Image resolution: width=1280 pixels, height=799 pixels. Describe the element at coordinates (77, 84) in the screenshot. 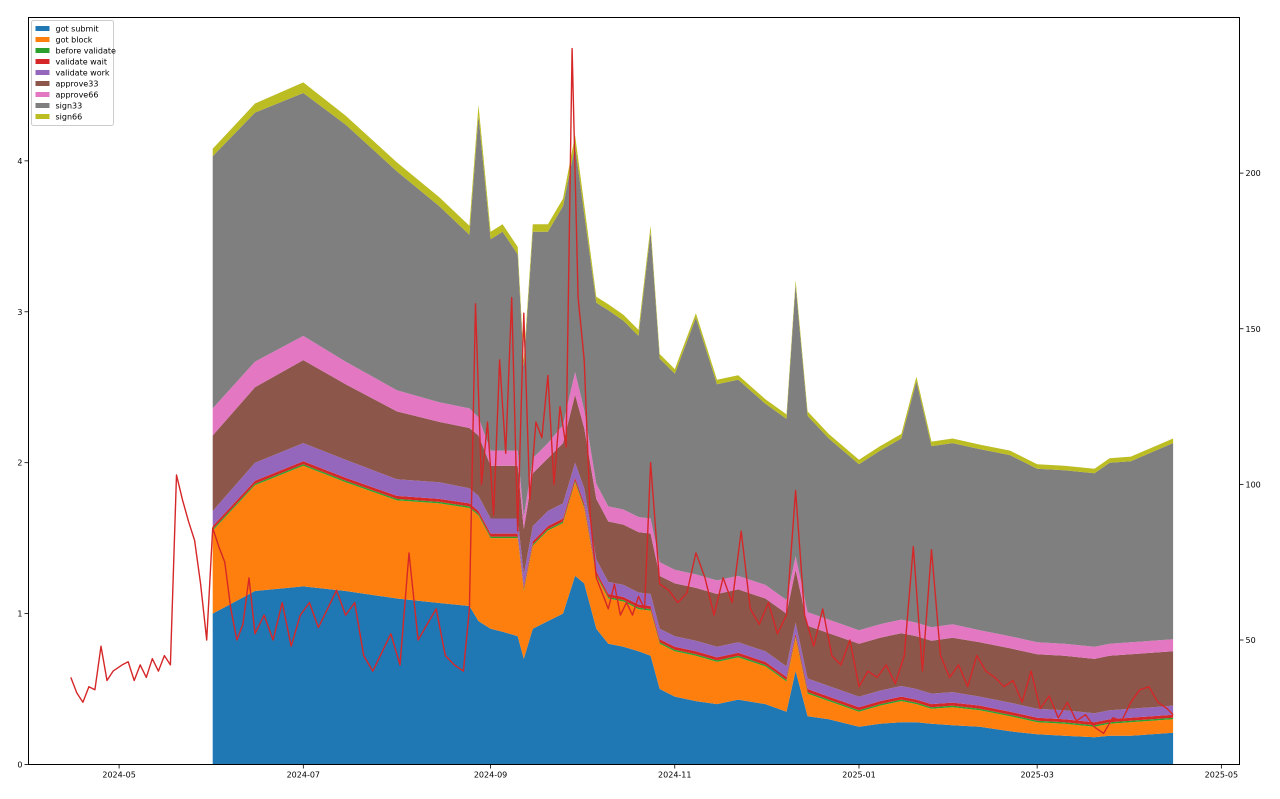

I see `legend-label: approve33` at that location.